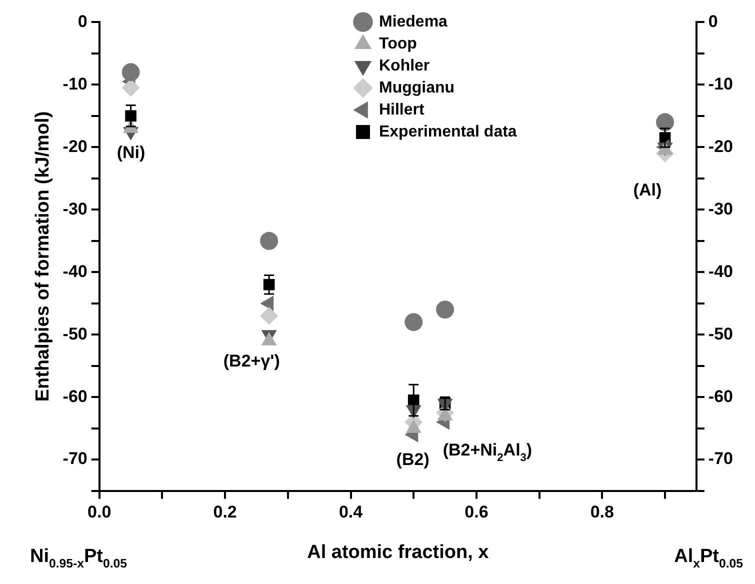 The width and height of the screenshot is (755, 584). I want to click on annotation: (Al), so click(647, 190).